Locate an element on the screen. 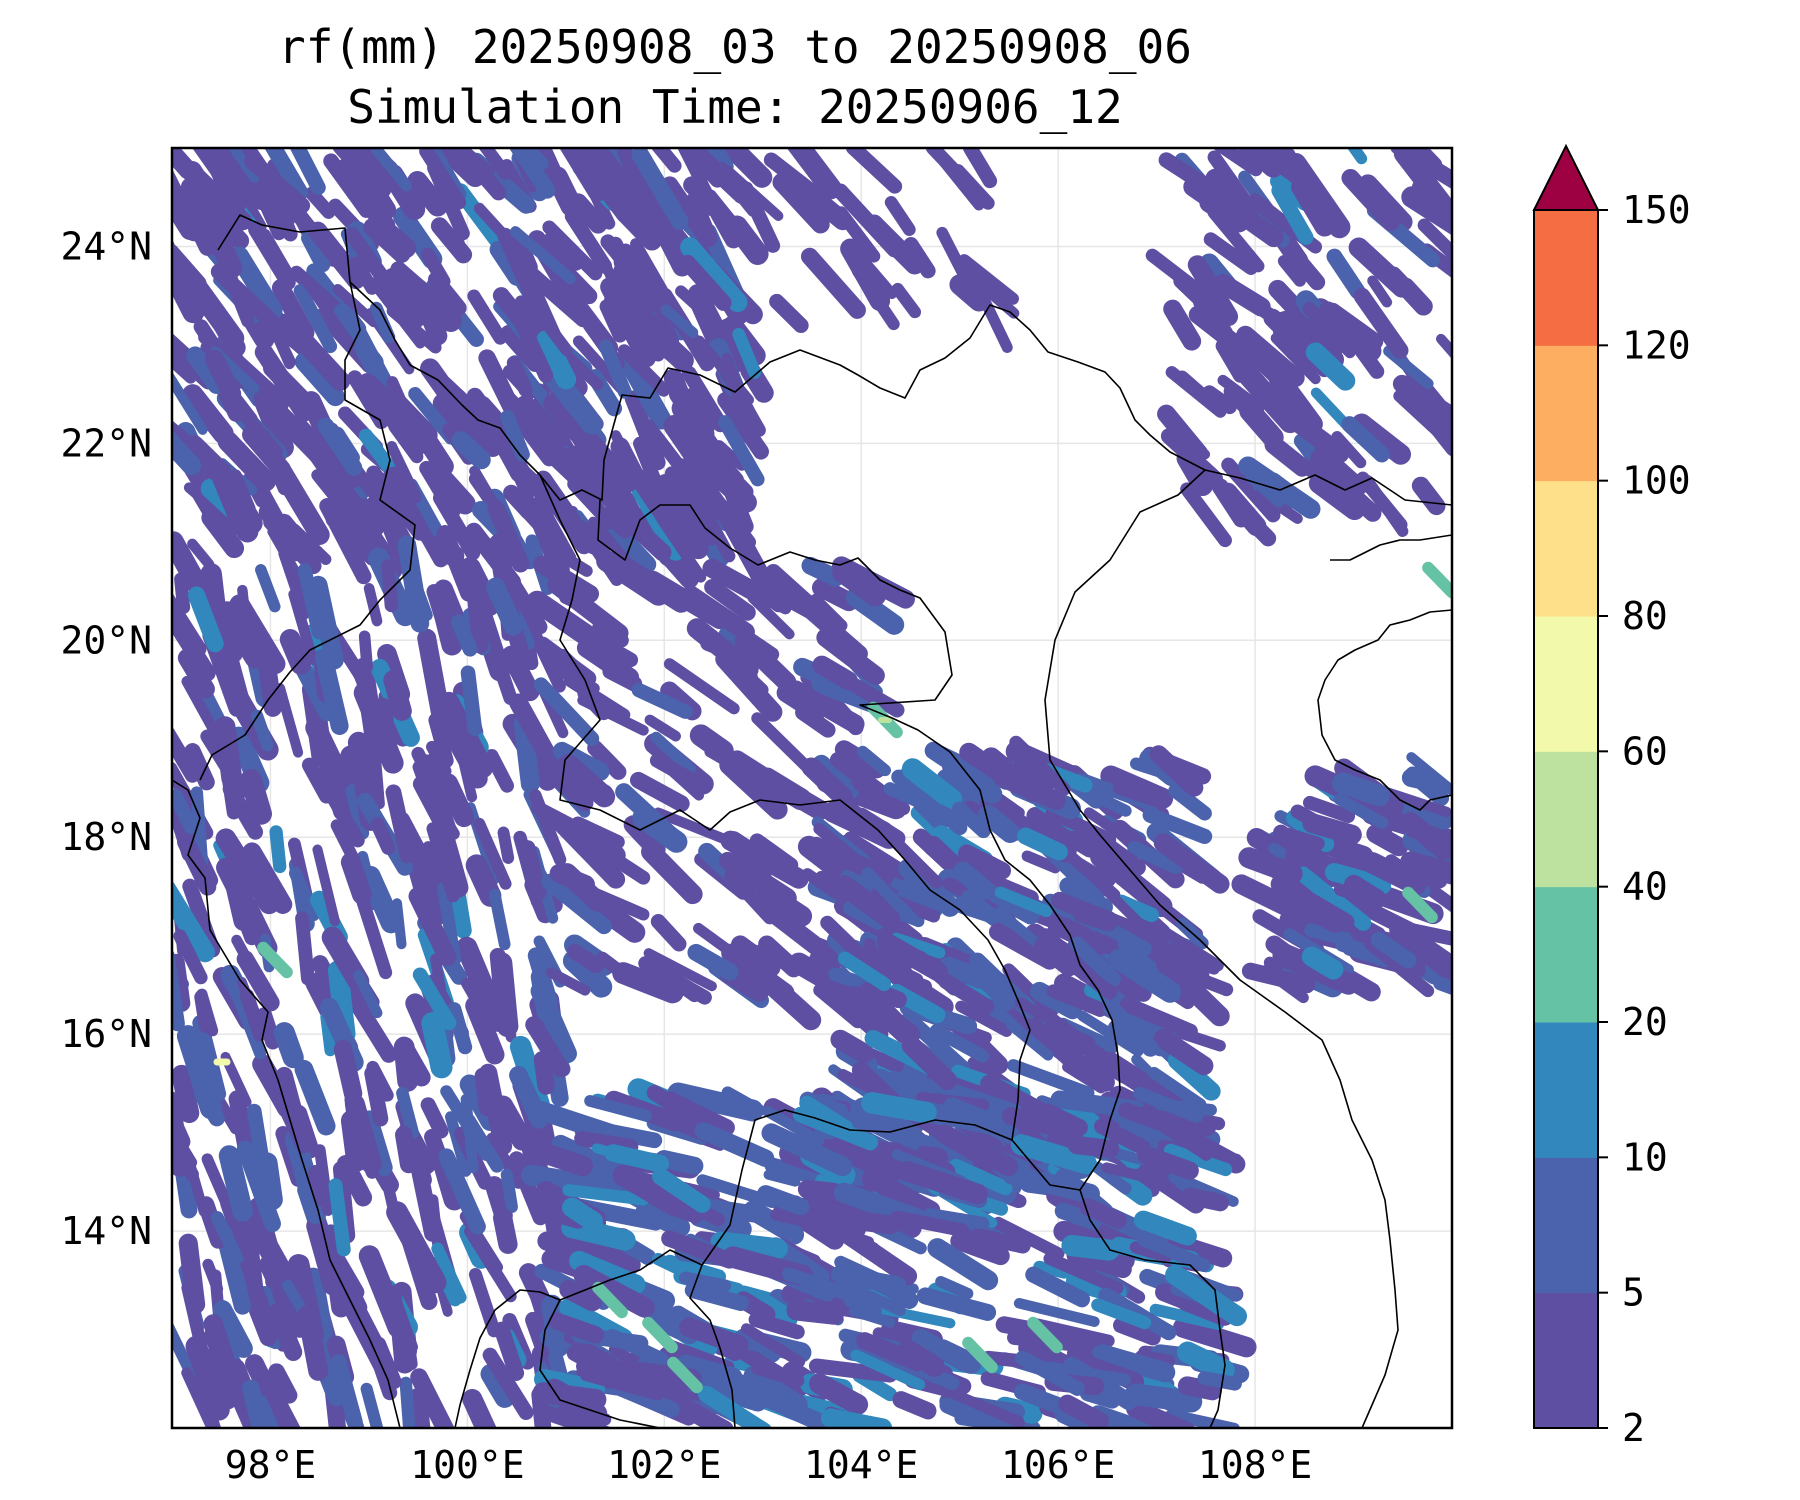  colorbar-tick-label: 80 is located at coordinates (1645, 616).